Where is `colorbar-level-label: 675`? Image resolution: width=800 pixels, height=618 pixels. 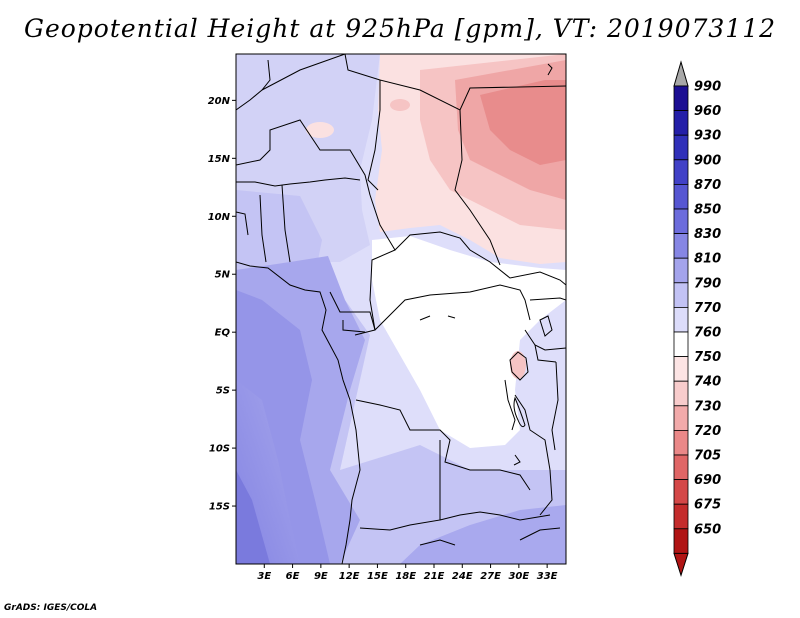
colorbar-level-label: 675 is located at coordinates (707, 505).